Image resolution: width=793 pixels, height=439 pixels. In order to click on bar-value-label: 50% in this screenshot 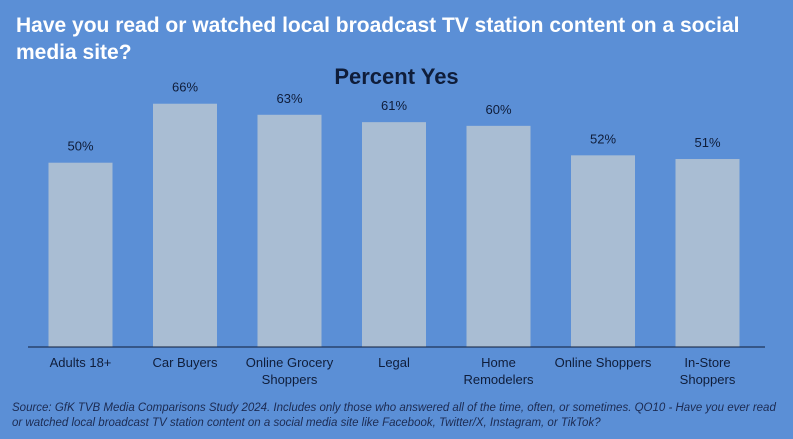, I will do `click(80, 146)`.